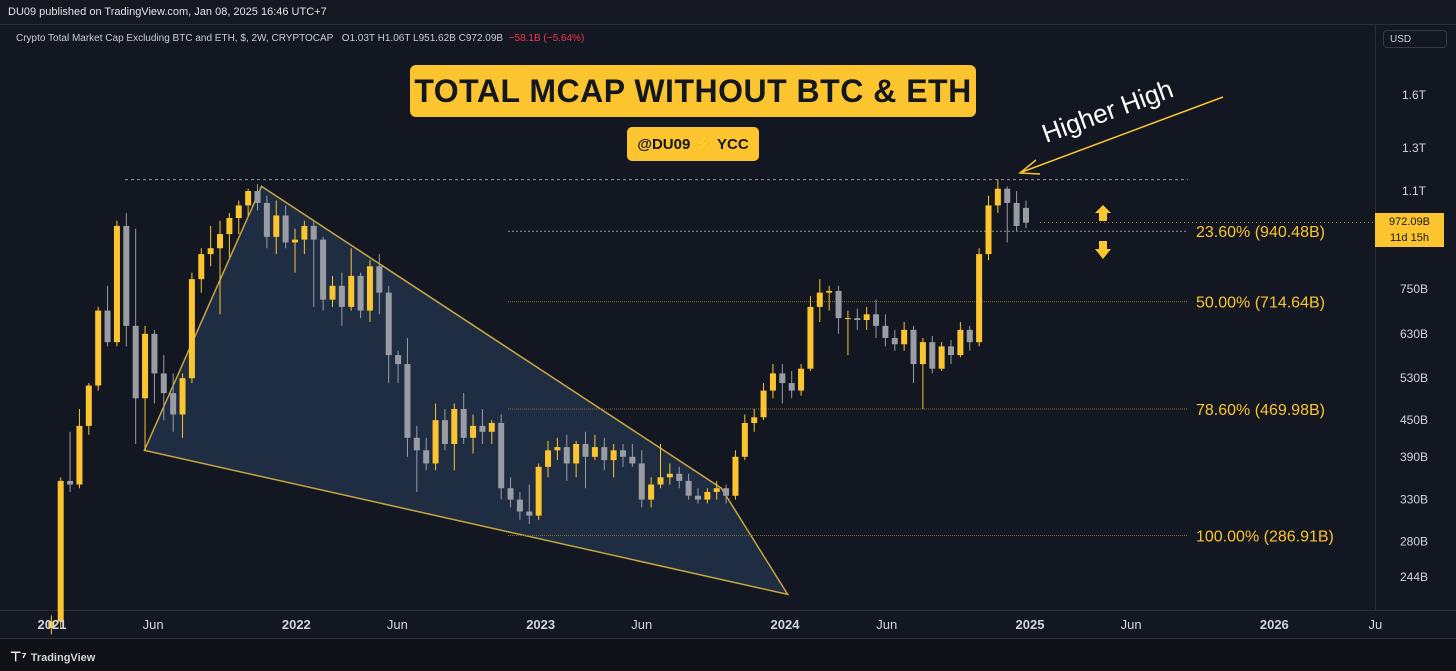 This screenshot has width=1456, height=671. What do you see at coordinates (1103, 213) in the screenshot?
I see `up-arrow-icon` at bounding box center [1103, 213].